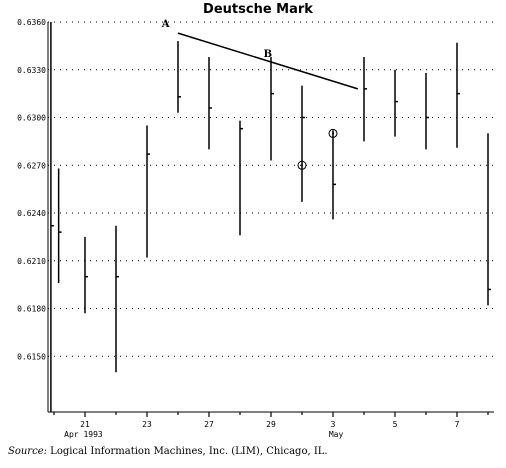  I want to click on x-tick-labels: 21 23 27 29 3 5 7 Apr 1993 May, so click(271, 425).